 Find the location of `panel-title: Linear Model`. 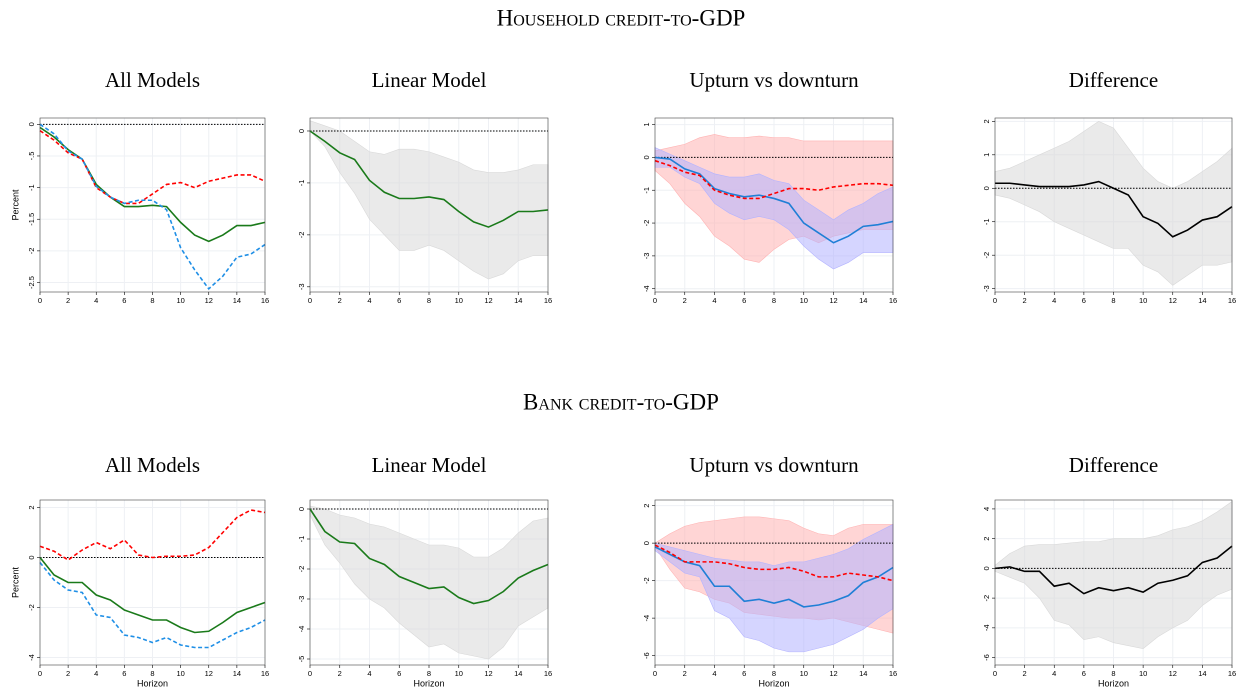

panel-title: Linear Model is located at coordinates (429, 465).